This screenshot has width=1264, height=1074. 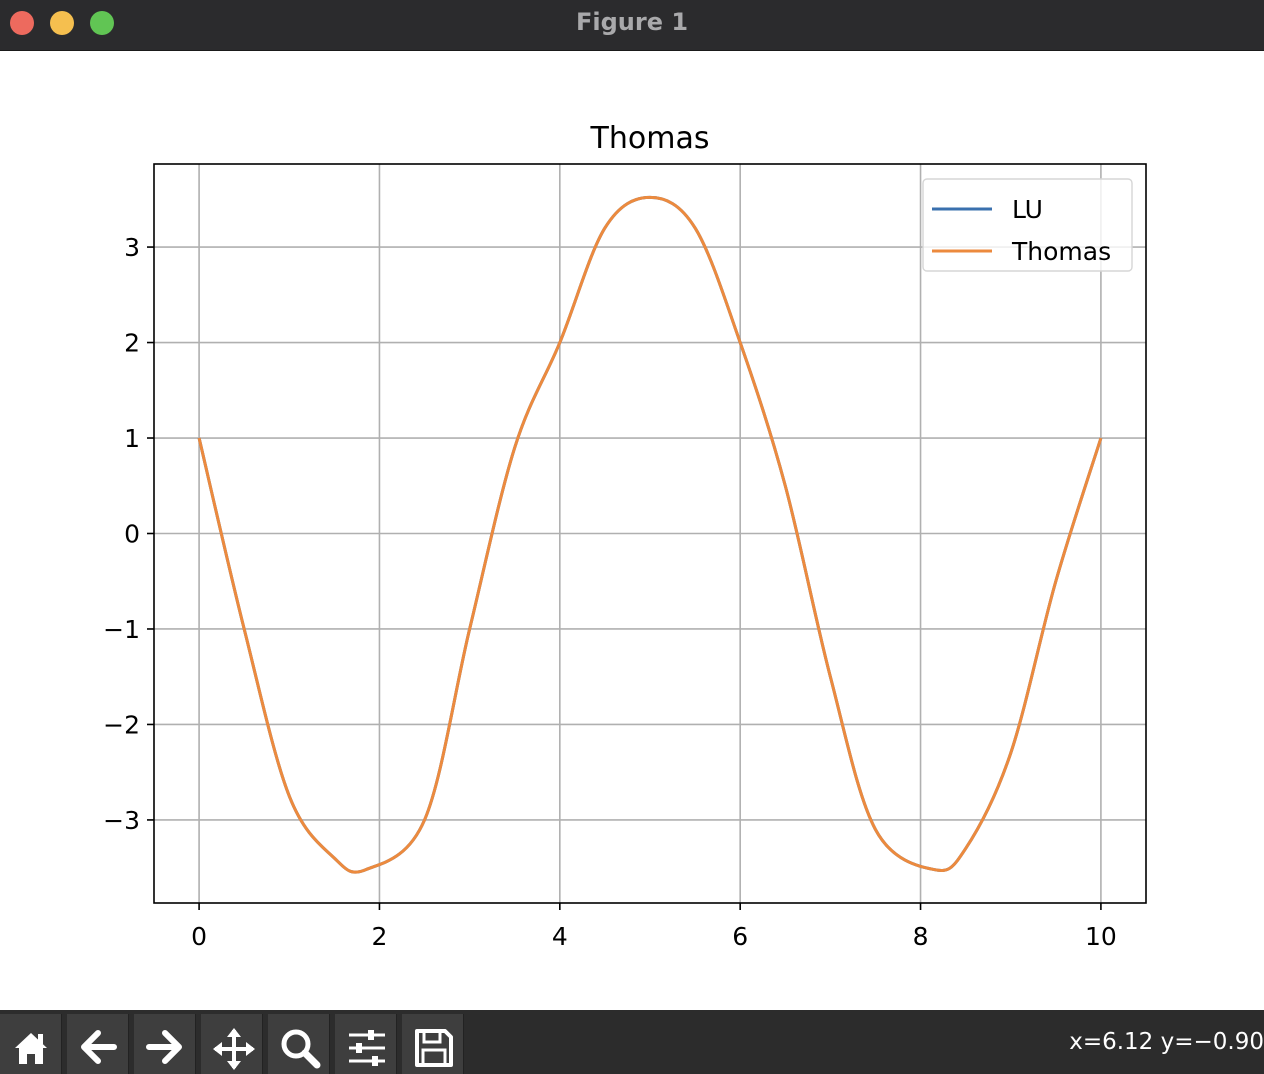 What do you see at coordinates (99, 1047) in the screenshot?
I see `arrow-left-icon` at bounding box center [99, 1047].